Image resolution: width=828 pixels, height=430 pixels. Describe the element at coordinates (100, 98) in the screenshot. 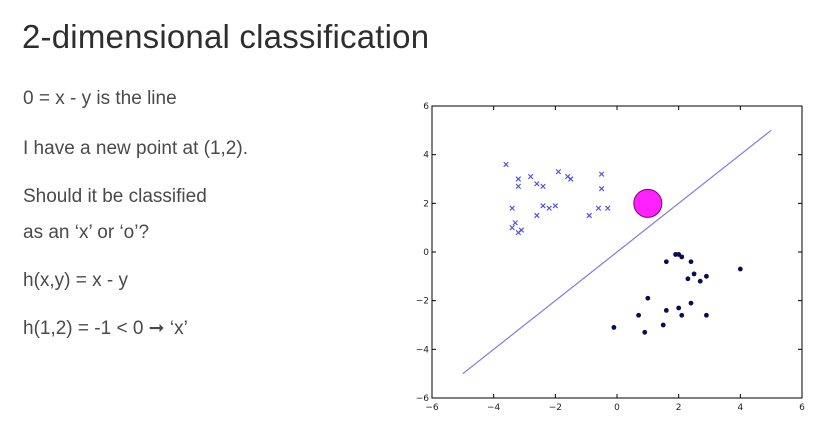

I see `line-equation-text: 0 = x - y is the line` at that location.